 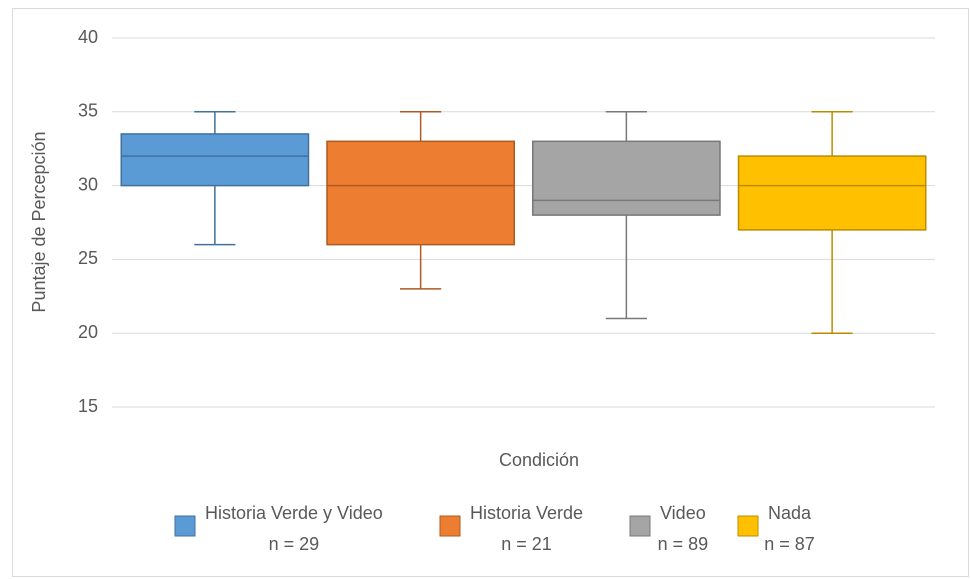 What do you see at coordinates (526, 544) in the screenshot?
I see `legend-note: n = 21` at bounding box center [526, 544].